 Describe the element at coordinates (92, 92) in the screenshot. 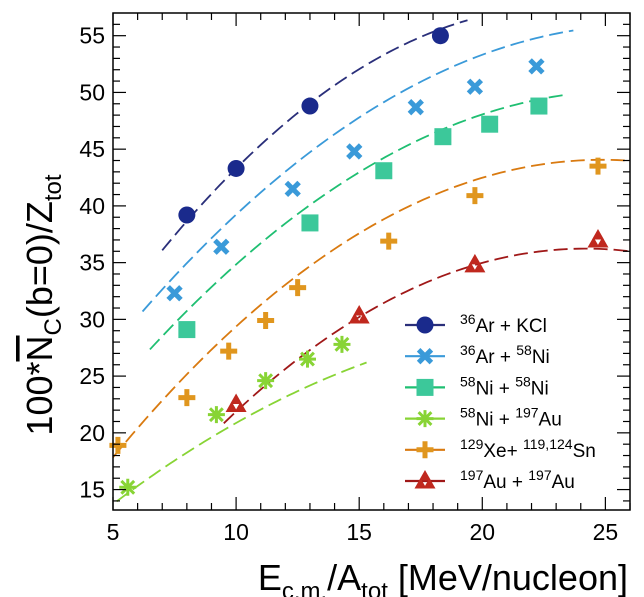

I see `y-tick-label: 50` at that location.